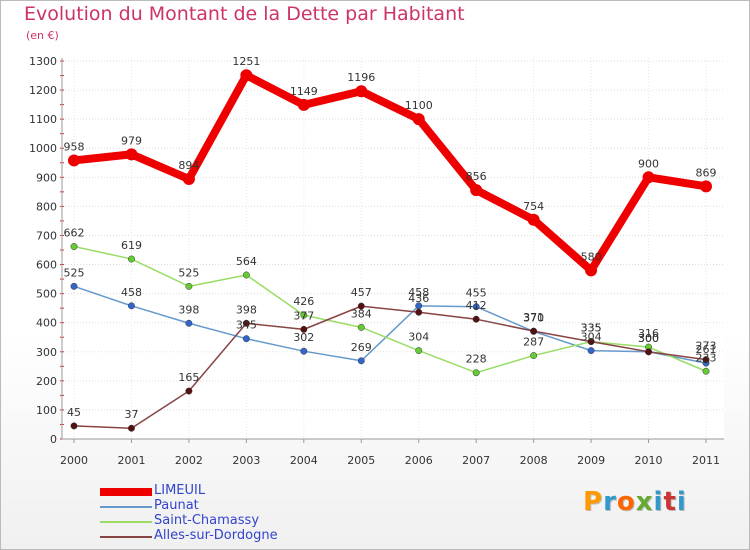  I want to click on x-tick-label: 2003, so click(246, 460).